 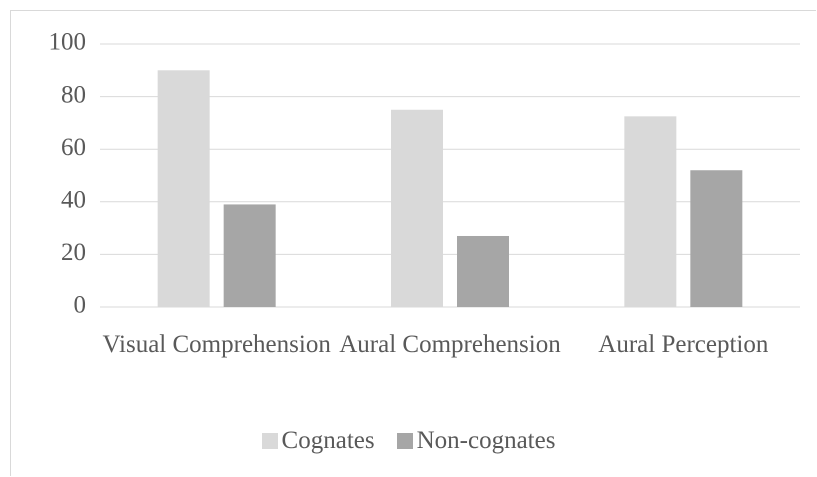 I want to click on legend-label: Cognates, so click(x=328, y=440).